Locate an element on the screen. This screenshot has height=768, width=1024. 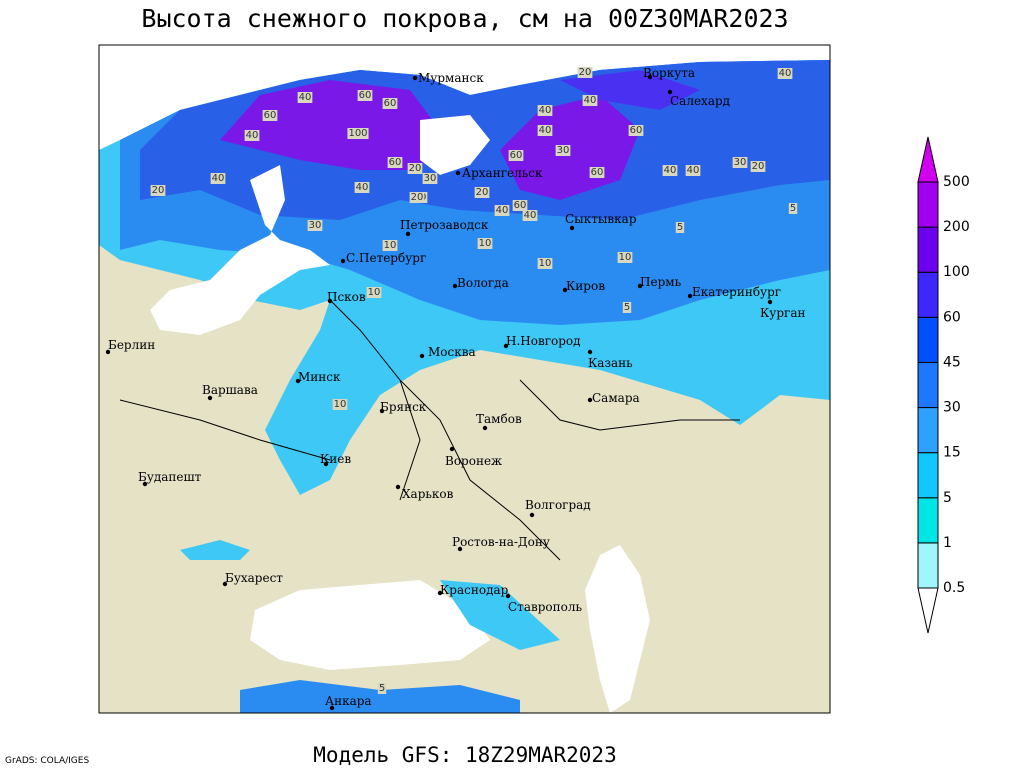
city-label: Будапешт is located at coordinates (170, 477).